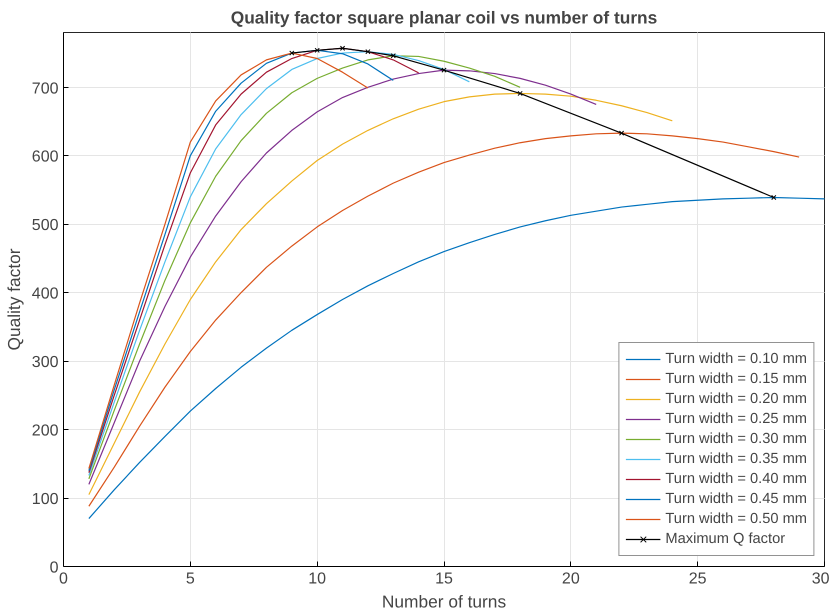 The height and width of the screenshot is (614, 829). What do you see at coordinates (697, 579) in the screenshot?
I see `x-tick-label: 25` at bounding box center [697, 579].